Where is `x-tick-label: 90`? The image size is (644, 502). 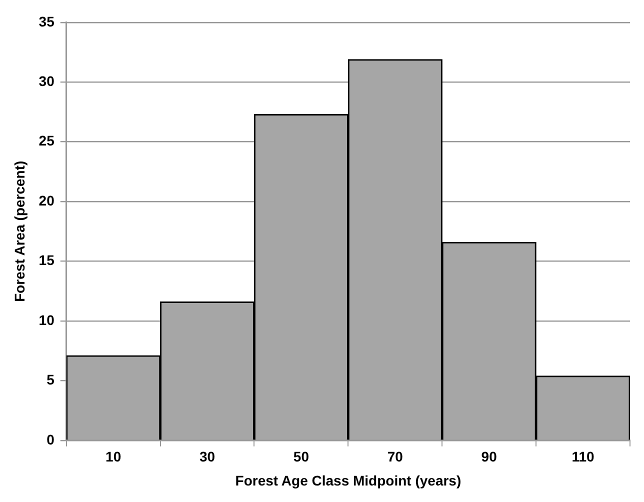
x-tick-label: 90 is located at coordinates (489, 456).